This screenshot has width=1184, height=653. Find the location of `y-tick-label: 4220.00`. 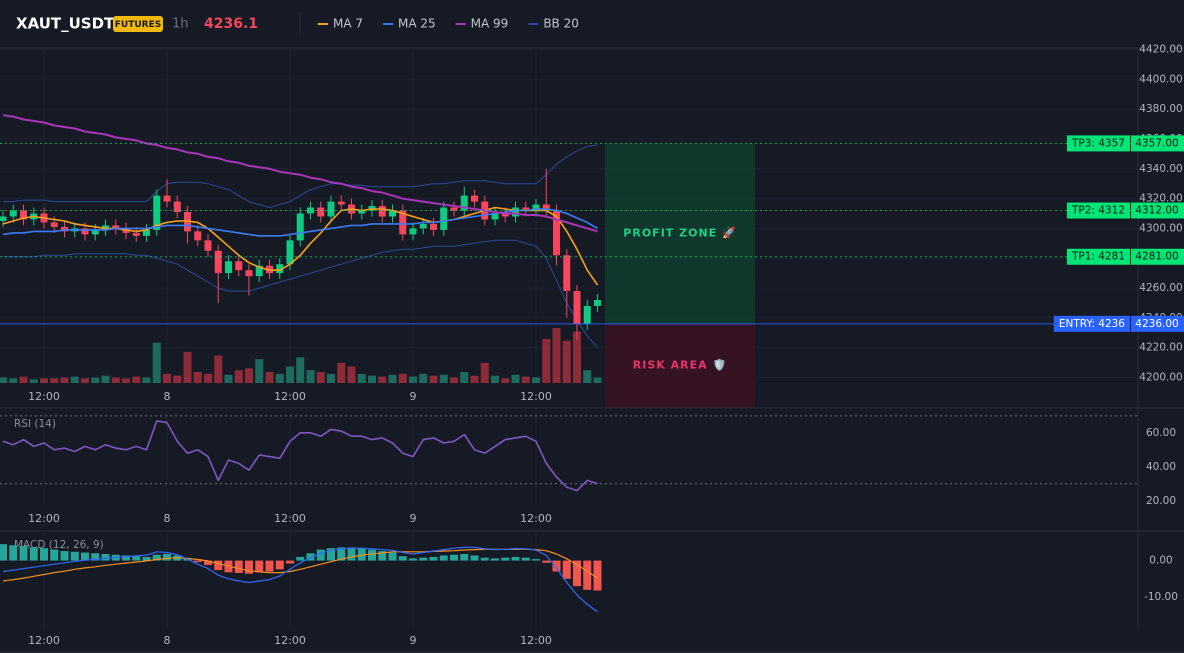

y-tick-label: 4220.00 is located at coordinates (1160, 348).